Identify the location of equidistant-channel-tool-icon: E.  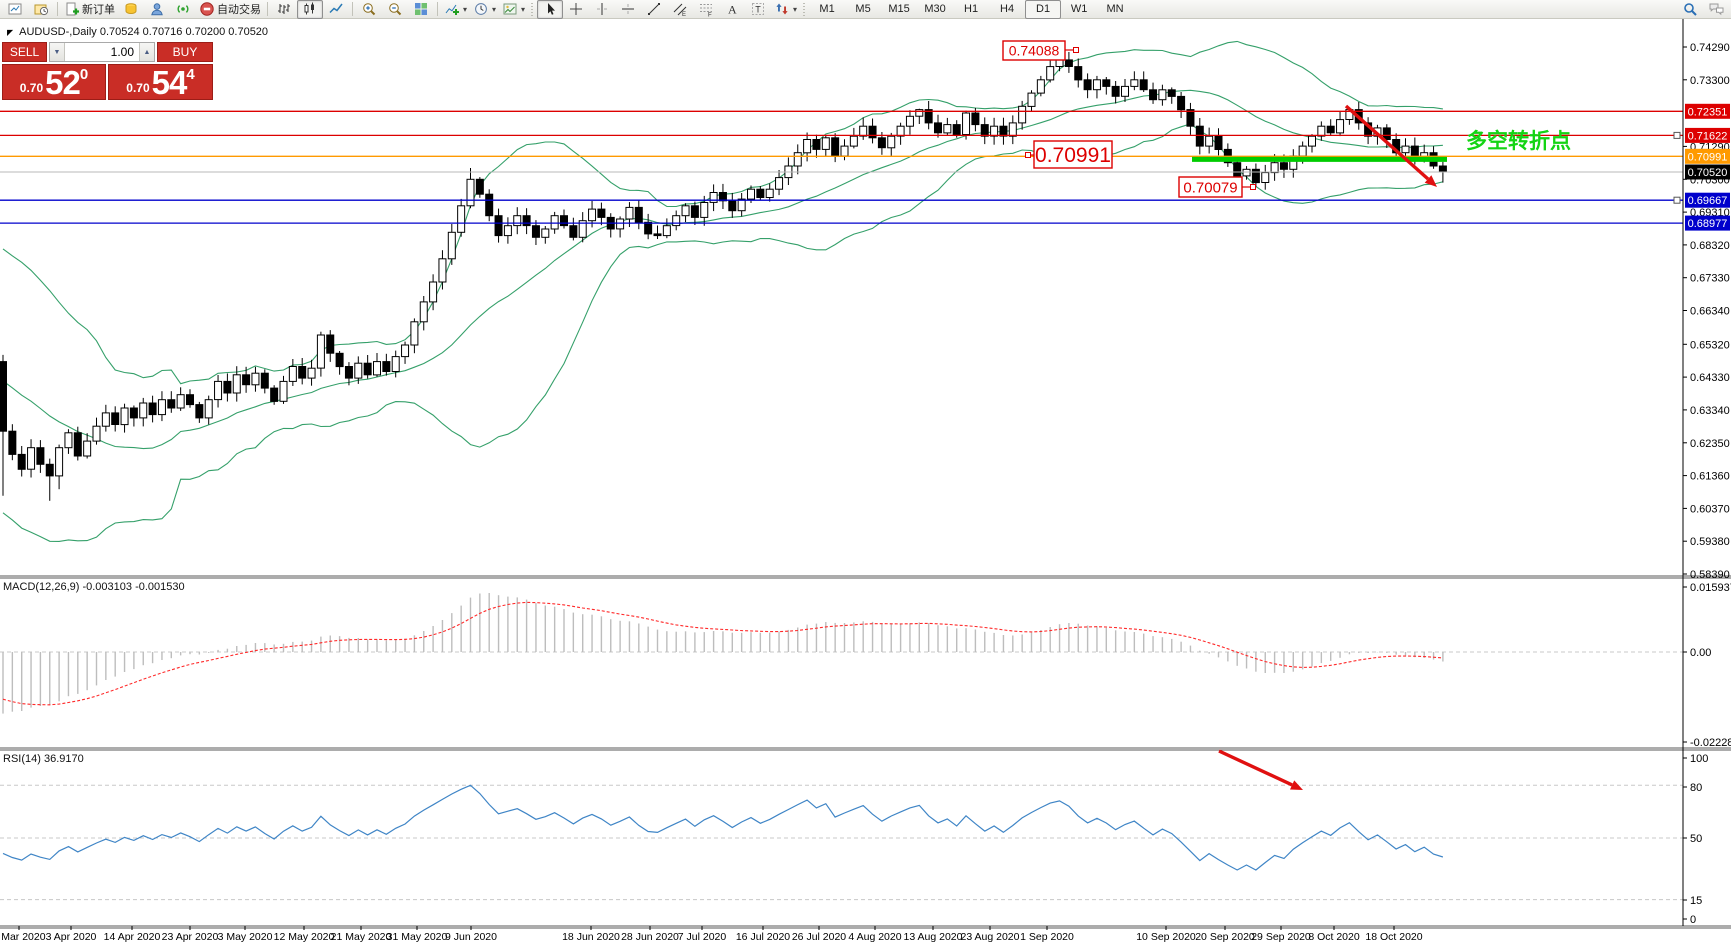
(680, 10).